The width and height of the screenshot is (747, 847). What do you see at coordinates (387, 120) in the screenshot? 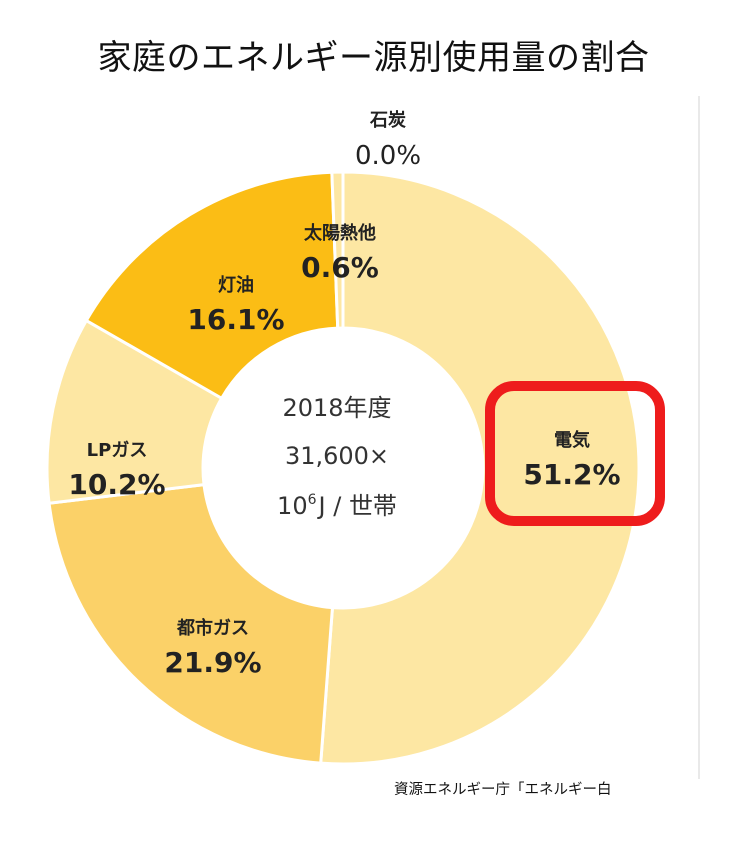
I see `slice-label-石炭: 石炭` at bounding box center [387, 120].